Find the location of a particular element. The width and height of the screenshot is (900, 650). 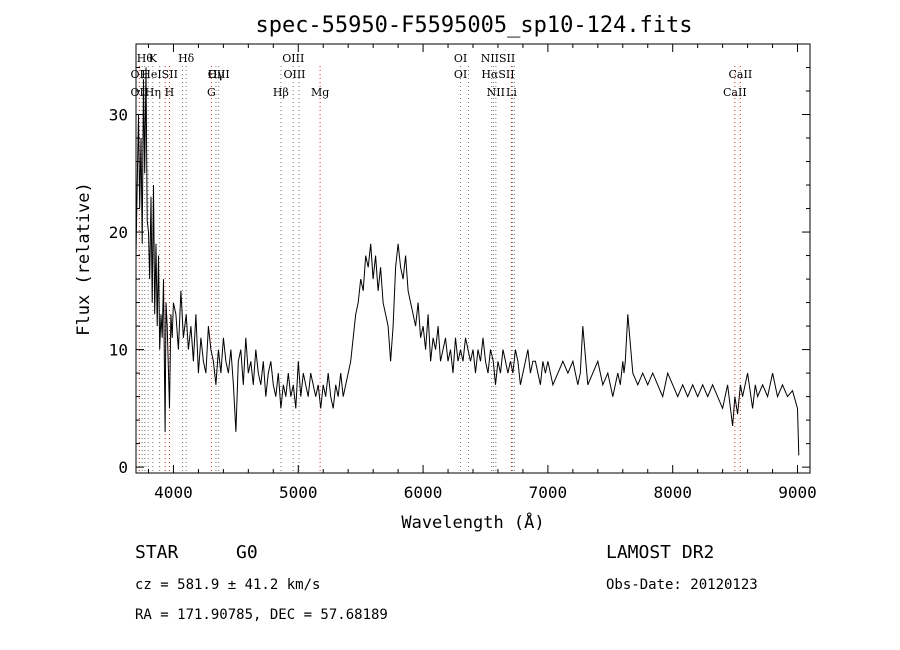

line-label: NIISII is located at coordinates (498, 58).